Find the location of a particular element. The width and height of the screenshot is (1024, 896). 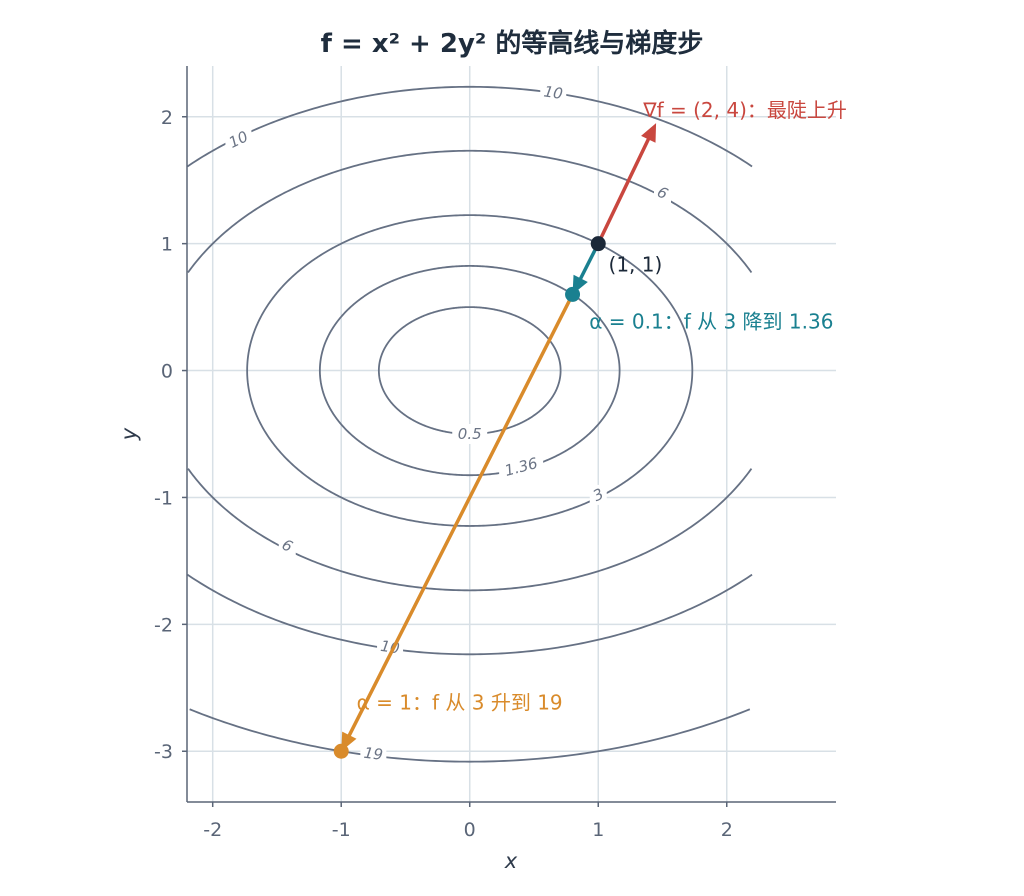

contour-label: 10 is located at coordinates (553, 92).